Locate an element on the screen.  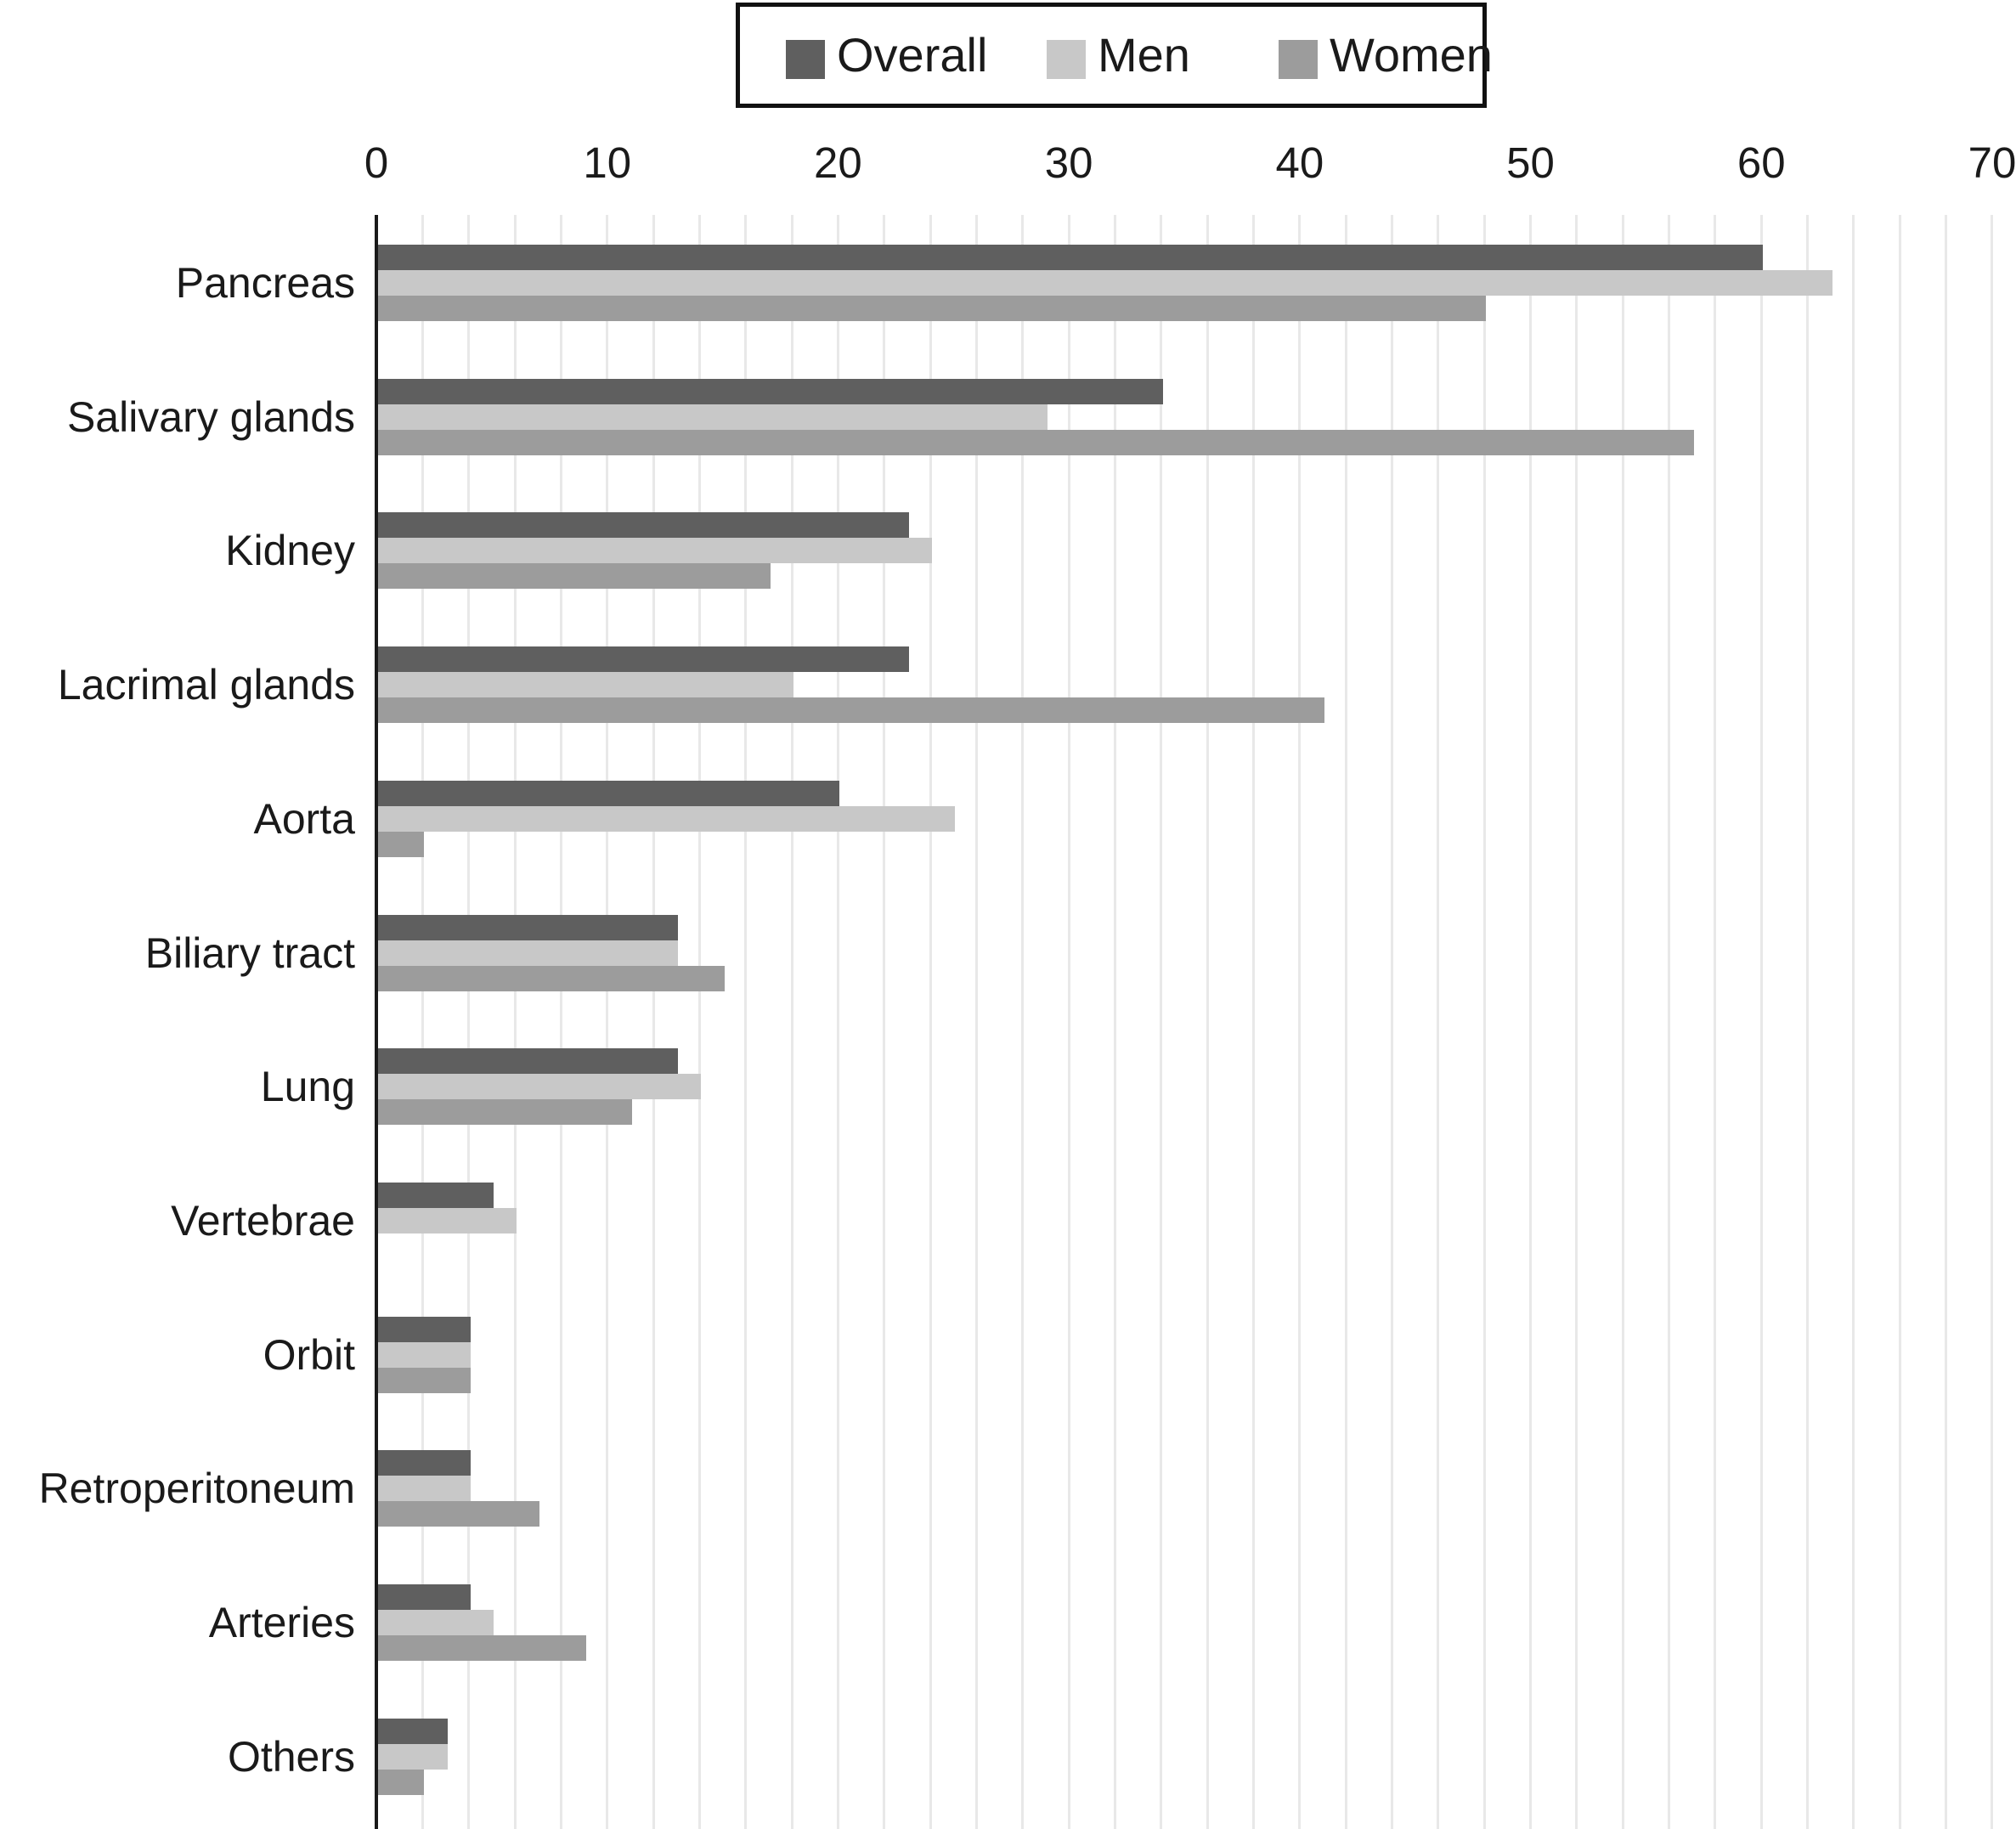
x-tick-label: 10 is located at coordinates (607, 162).